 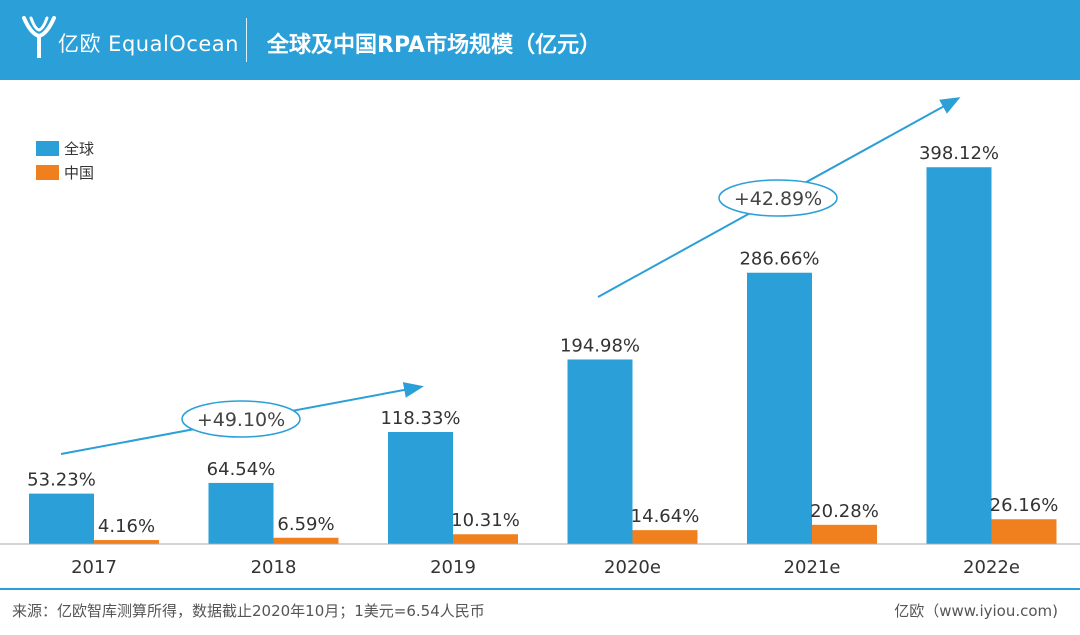 What do you see at coordinates (1024, 505) in the screenshot?
I see `data-label-china-2022e: 26.16%` at bounding box center [1024, 505].